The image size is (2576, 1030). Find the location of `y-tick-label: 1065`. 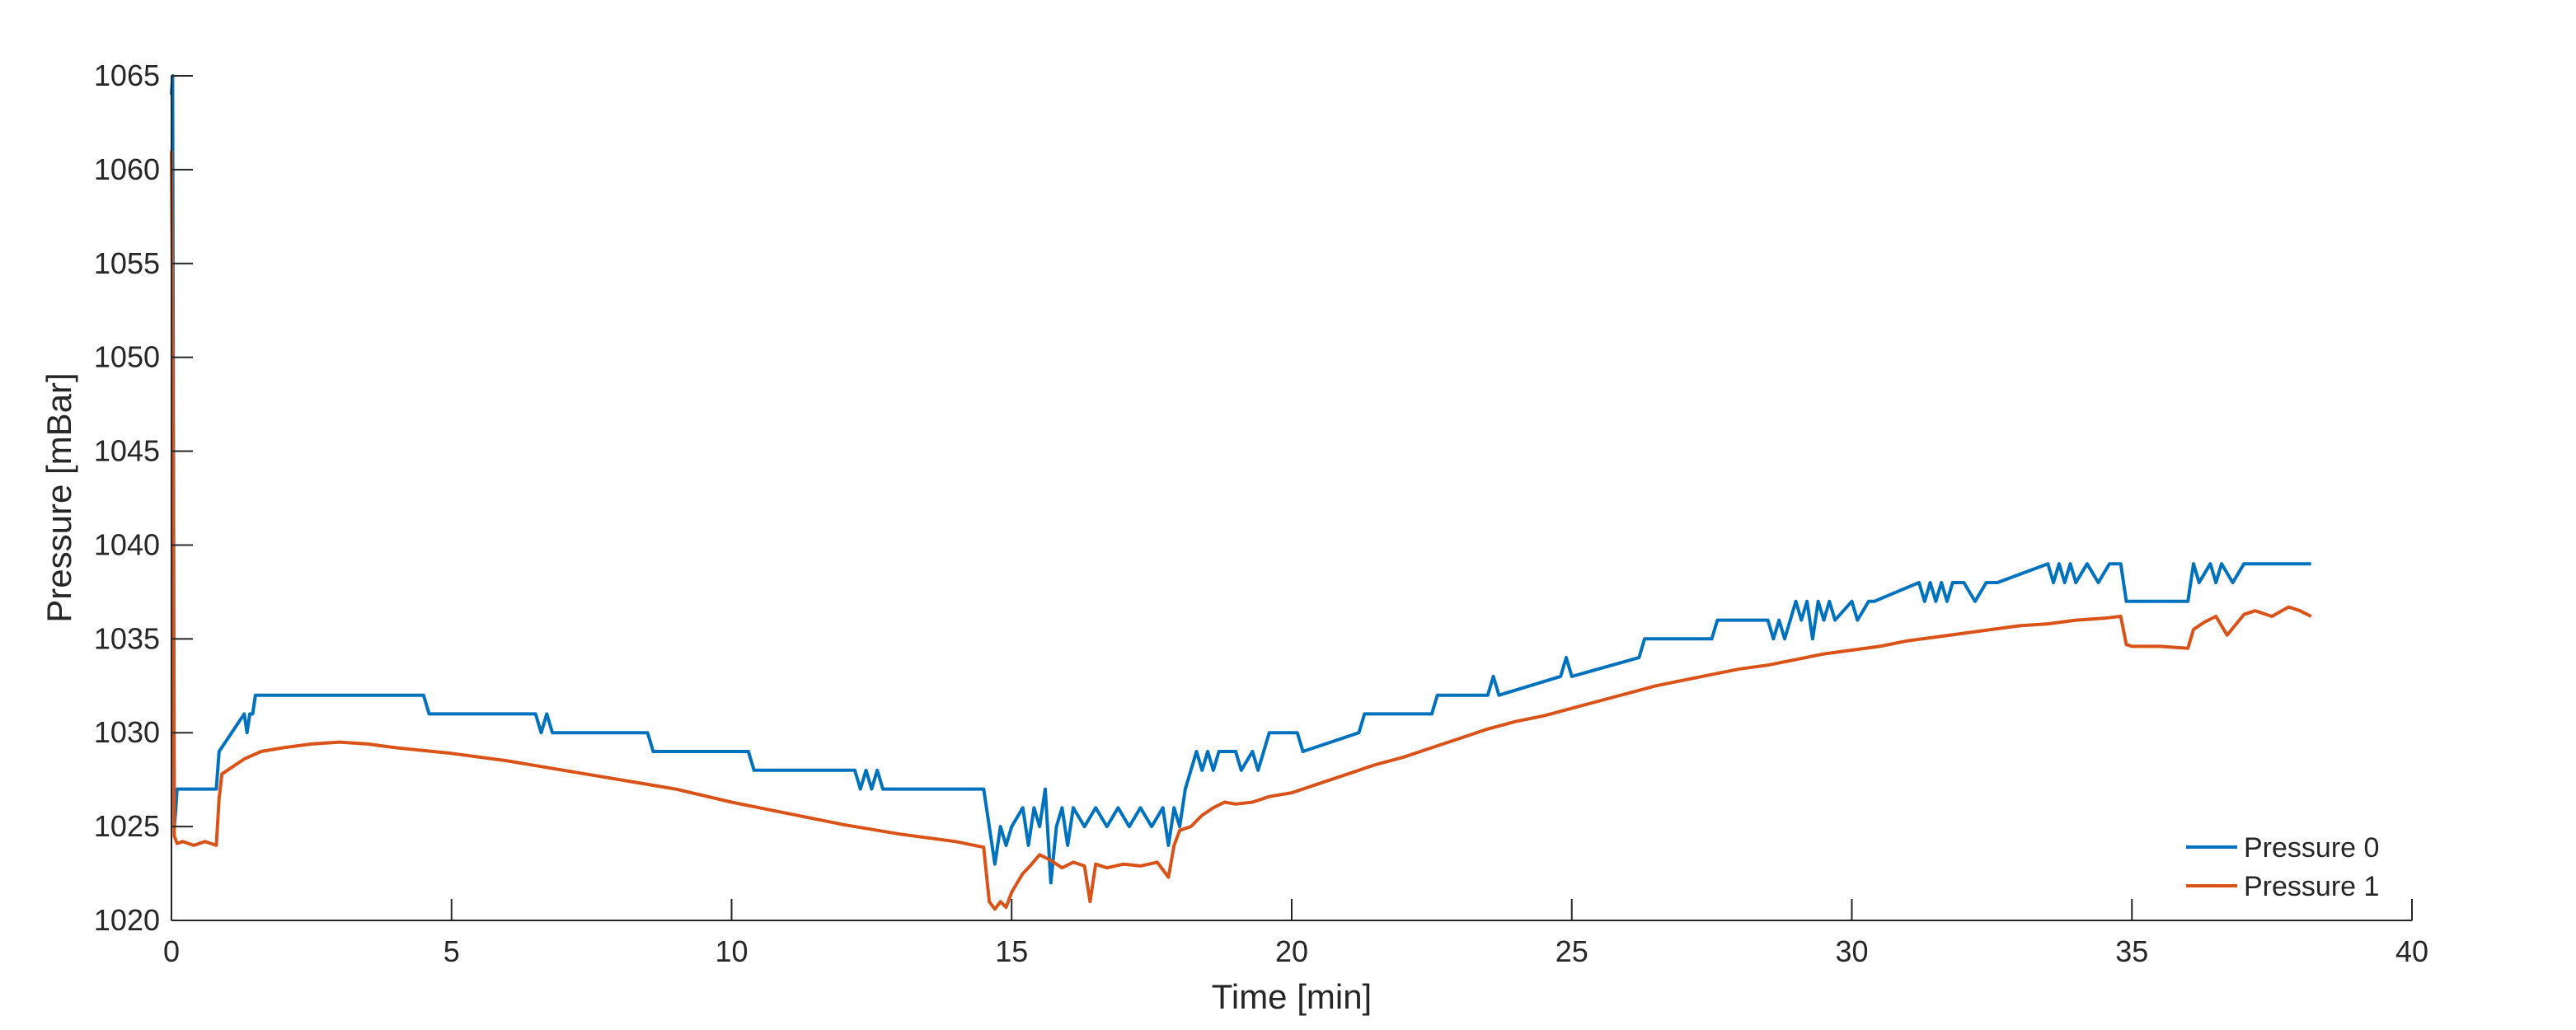

y-tick-label: 1065 is located at coordinates (127, 75).